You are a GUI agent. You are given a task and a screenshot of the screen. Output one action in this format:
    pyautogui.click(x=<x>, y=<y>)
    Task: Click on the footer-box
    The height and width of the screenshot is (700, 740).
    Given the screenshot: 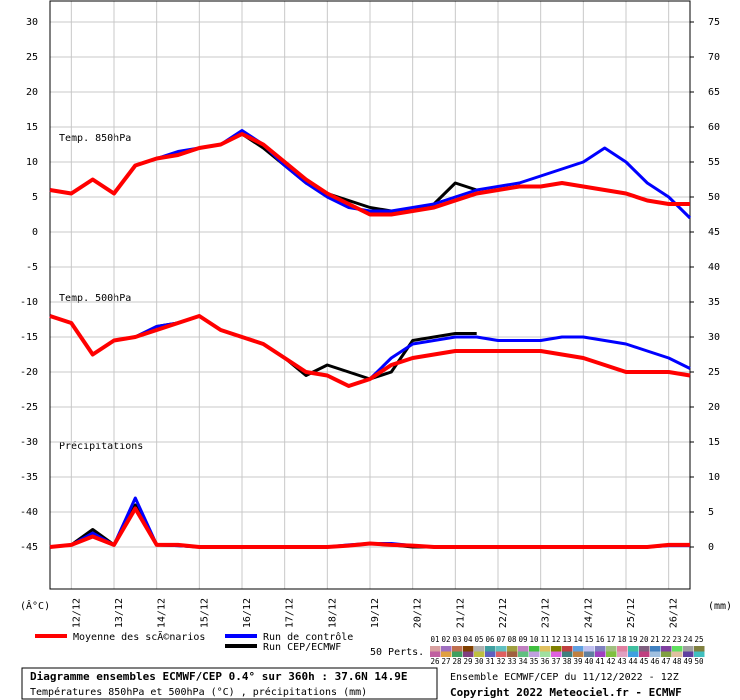 What is the action you would take?
    pyautogui.click(x=229, y=683)
    